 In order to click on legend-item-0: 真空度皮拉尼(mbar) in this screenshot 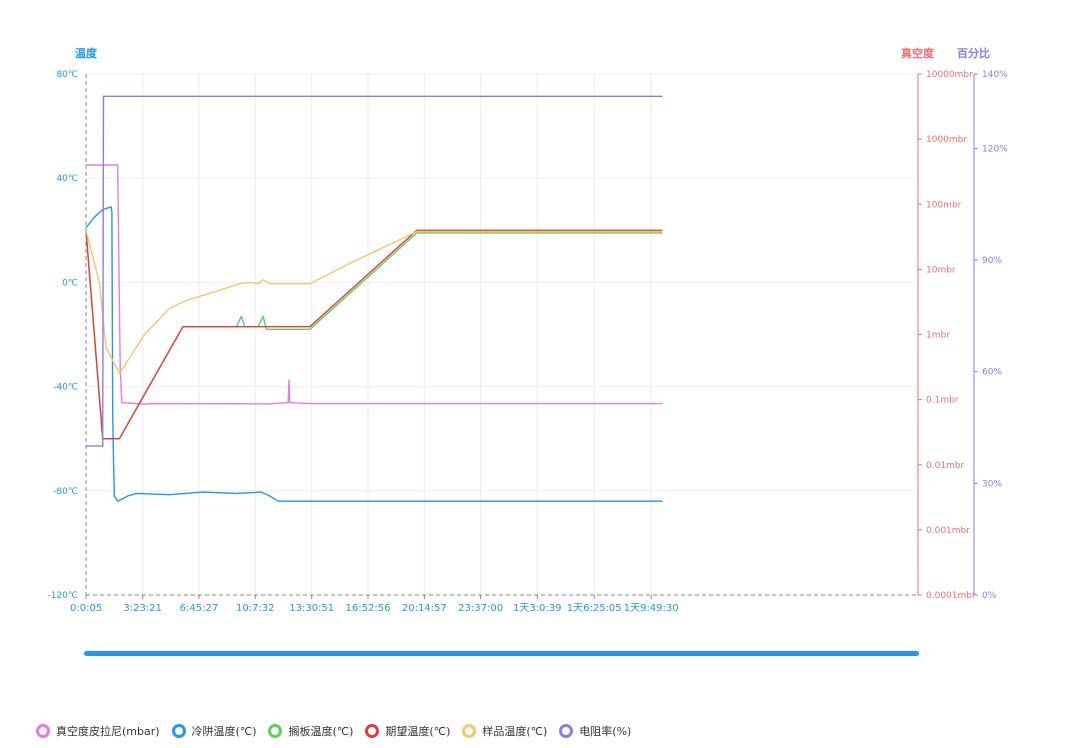, I will do `click(98, 731)`.